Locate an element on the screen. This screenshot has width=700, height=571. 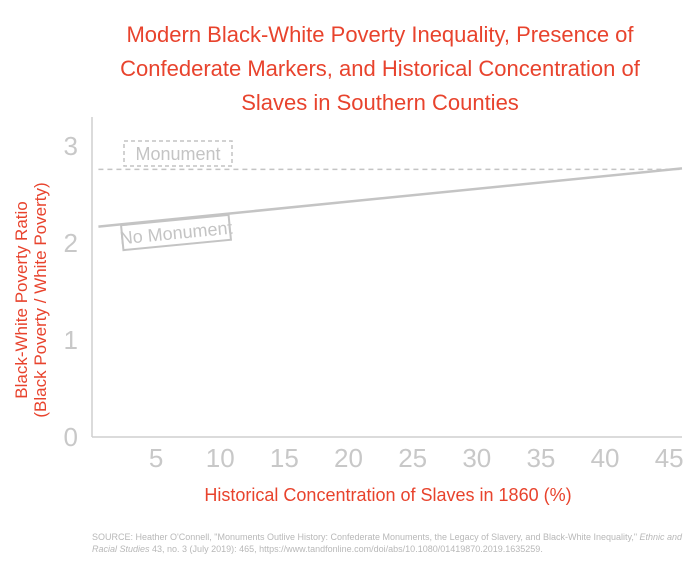
no-monument-line is located at coordinates (390, 197).